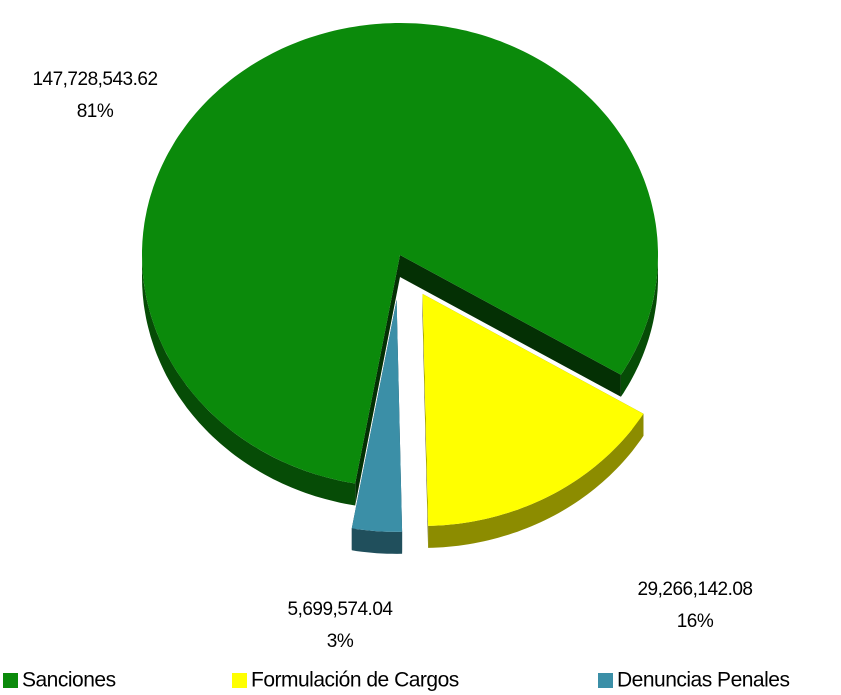 This screenshot has width=841, height=695. Describe the element at coordinates (703, 680) in the screenshot. I see `legend-label: Denuncias Penales` at that location.